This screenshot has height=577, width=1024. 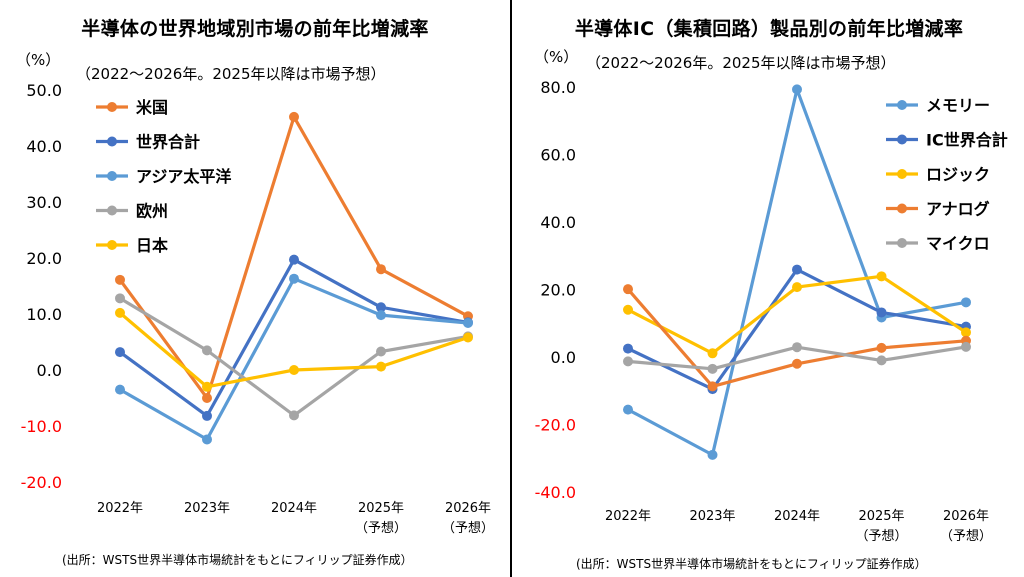 What do you see at coordinates (958, 174) in the screenshot?
I see `legend-label: ロジック` at bounding box center [958, 174].